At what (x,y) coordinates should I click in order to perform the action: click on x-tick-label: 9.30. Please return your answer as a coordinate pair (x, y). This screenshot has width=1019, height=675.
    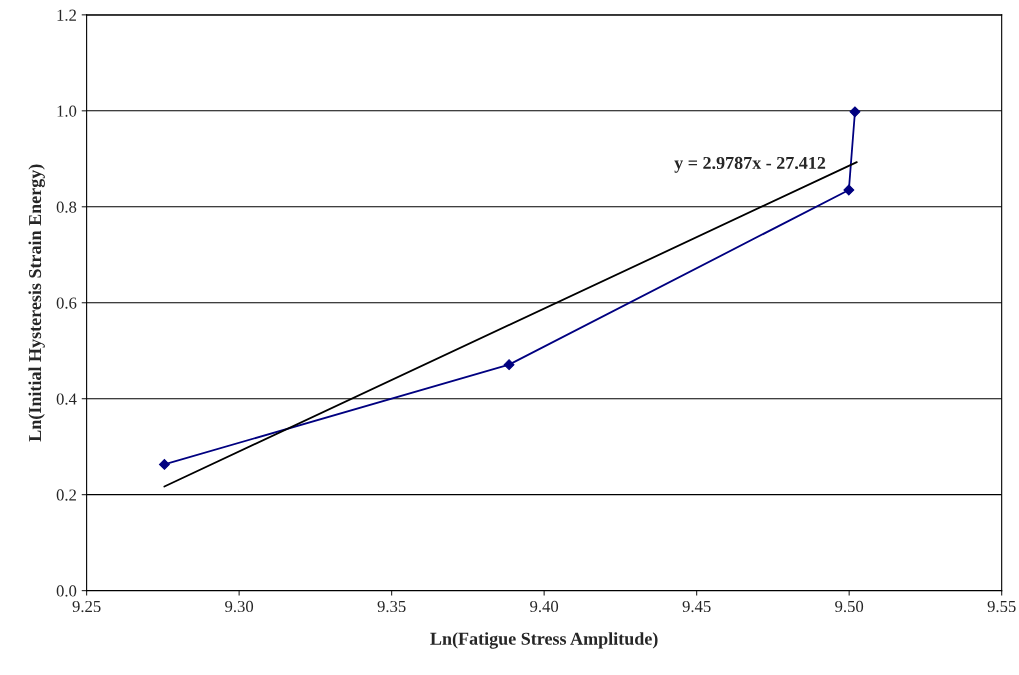
    Looking at the image, I should click on (239, 606).